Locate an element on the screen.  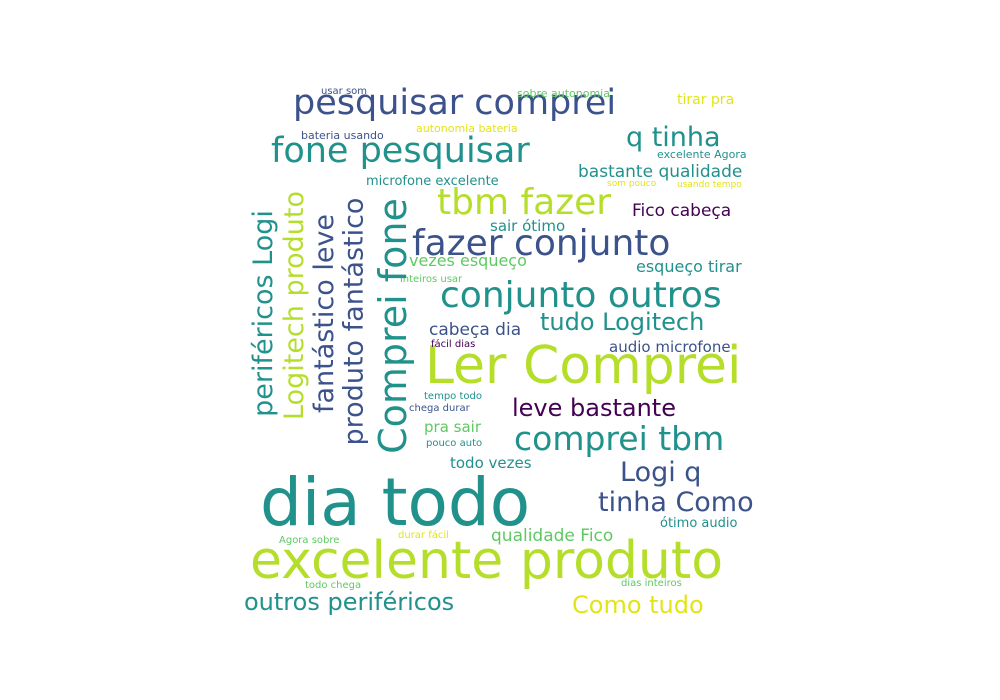
word-dias-inteiros: dias inteiros is located at coordinates (651, 583).